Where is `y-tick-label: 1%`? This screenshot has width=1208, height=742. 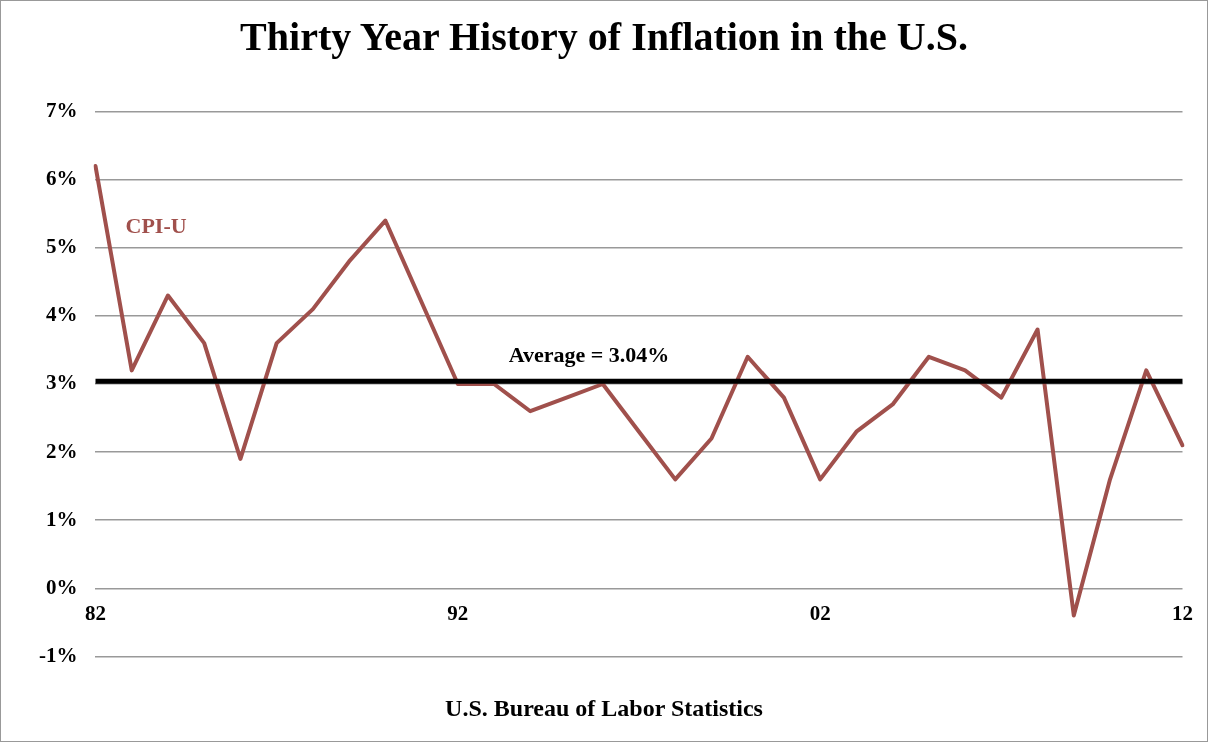
y-tick-label: 1% is located at coordinates (61, 518).